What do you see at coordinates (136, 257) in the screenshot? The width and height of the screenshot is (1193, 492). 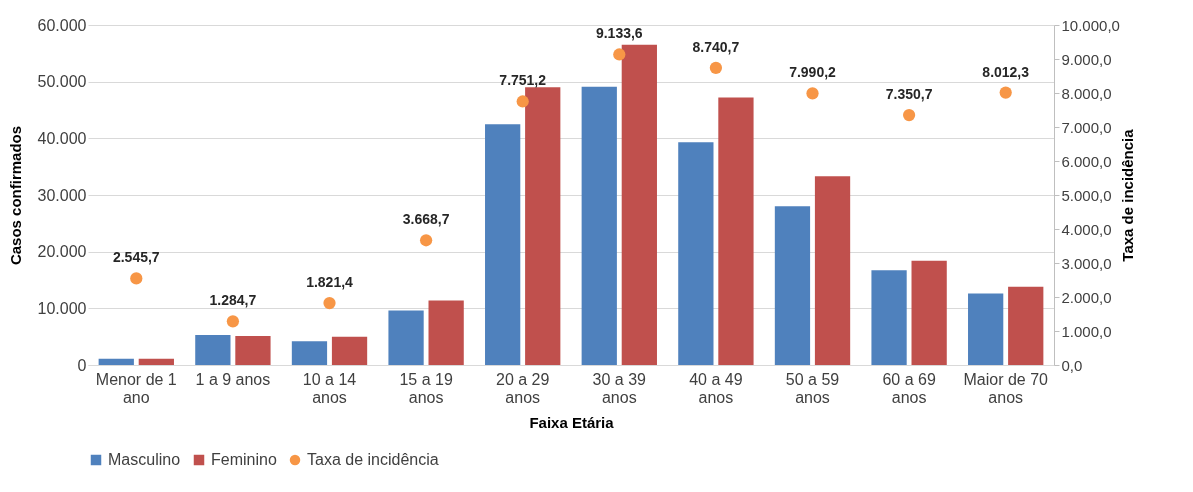 I see `data-label: 2.545,7` at bounding box center [136, 257].